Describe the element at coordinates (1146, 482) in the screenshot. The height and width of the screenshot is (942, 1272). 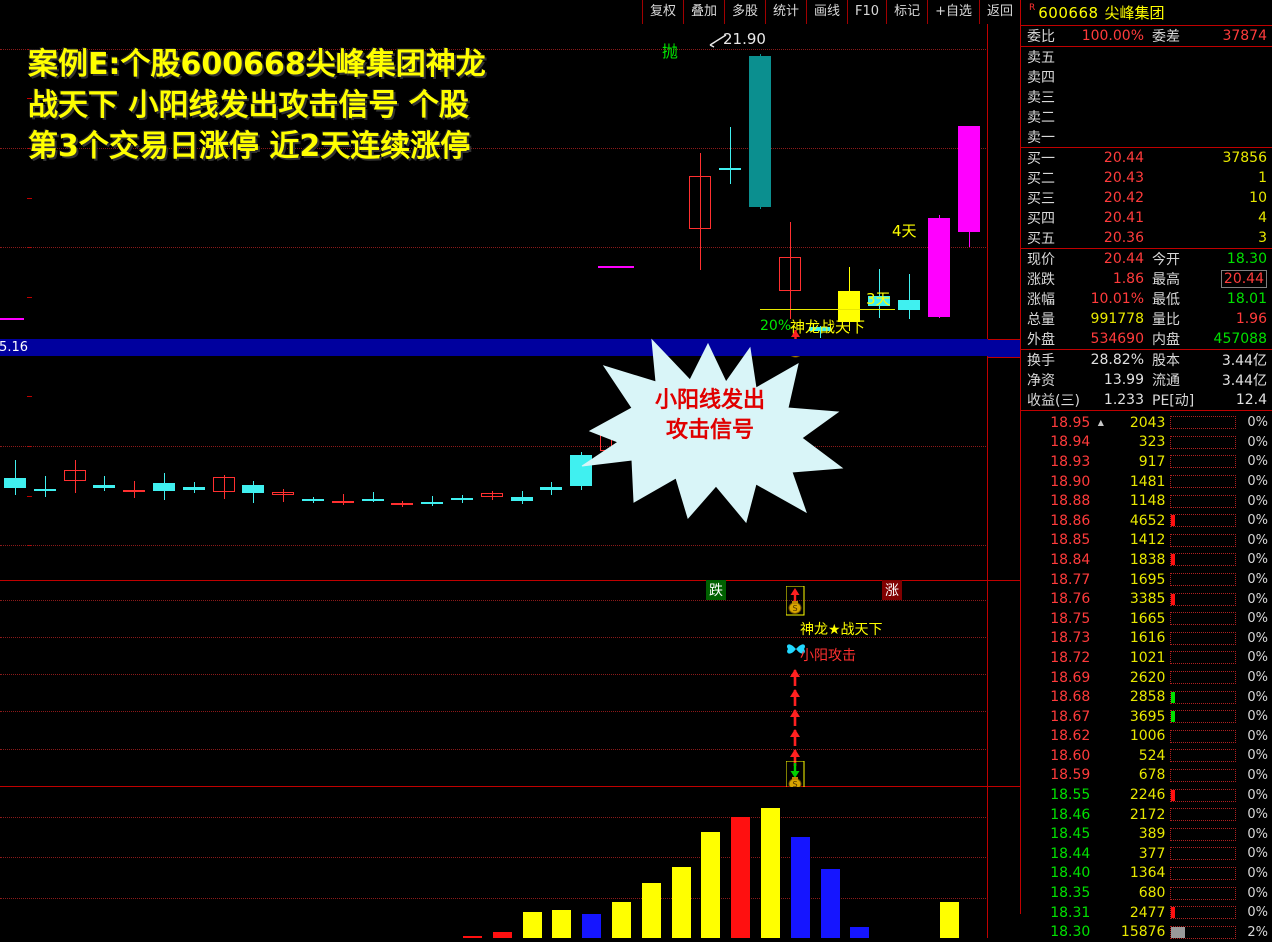
I see `tick-row: 18.90 1481 0%` at that location.